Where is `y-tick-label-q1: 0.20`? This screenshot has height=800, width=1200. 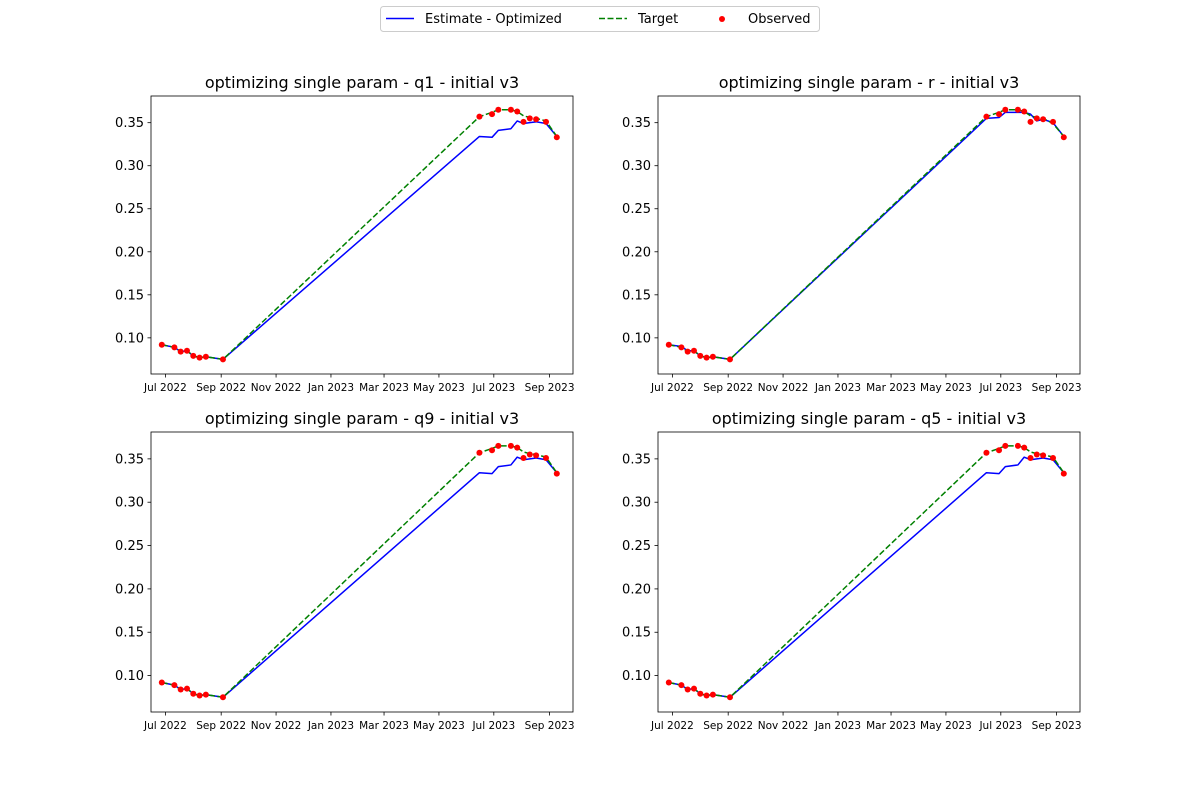 y-tick-label-q1: 0.20 is located at coordinates (129, 252).